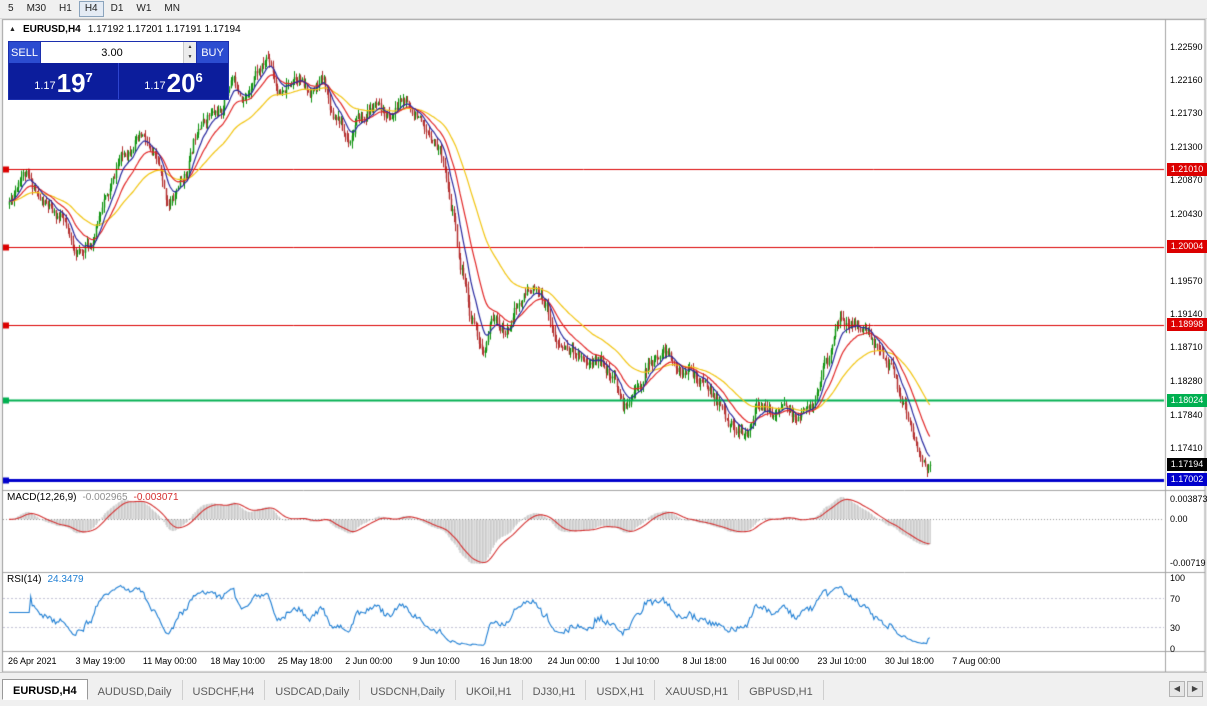  I want to click on sell-price-small: 1.17, so click(45, 86).